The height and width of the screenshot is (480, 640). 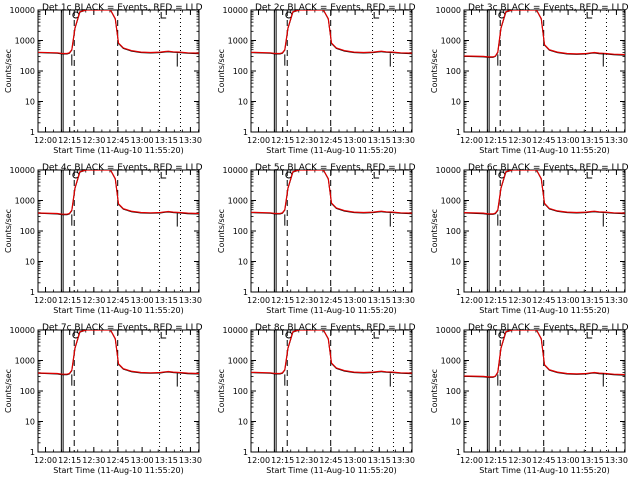 I want to click on panel-title: Det 8c BLACK = Events, RED = LLD, so click(x=335, y=328).